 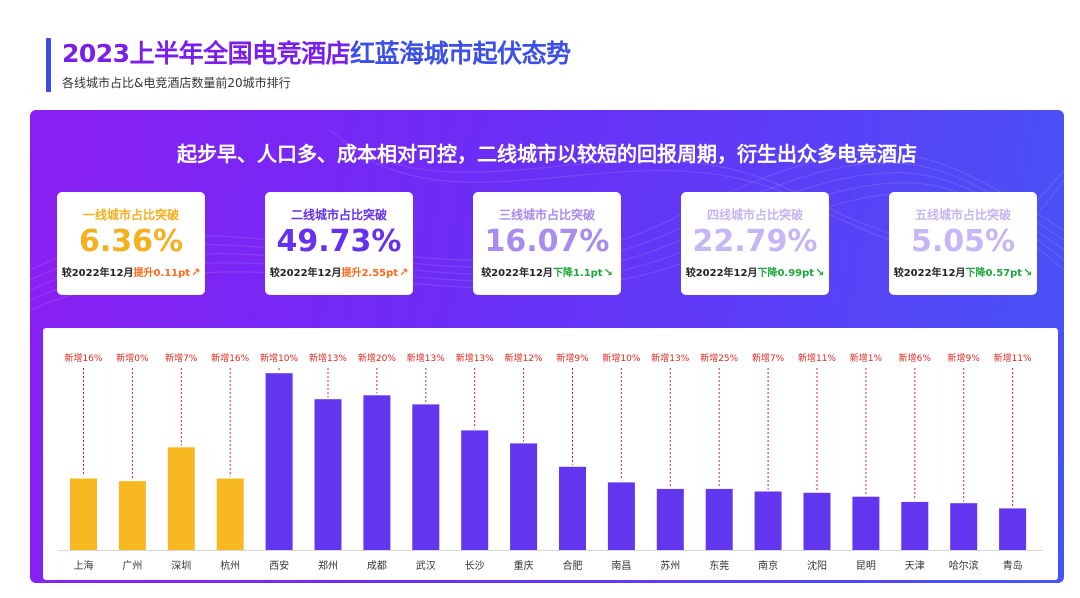 What do you see at coordinates (962, 215) in the screenshot?
I see `stat-label: 五线城市占比突破` at bounding box center [962, 215].